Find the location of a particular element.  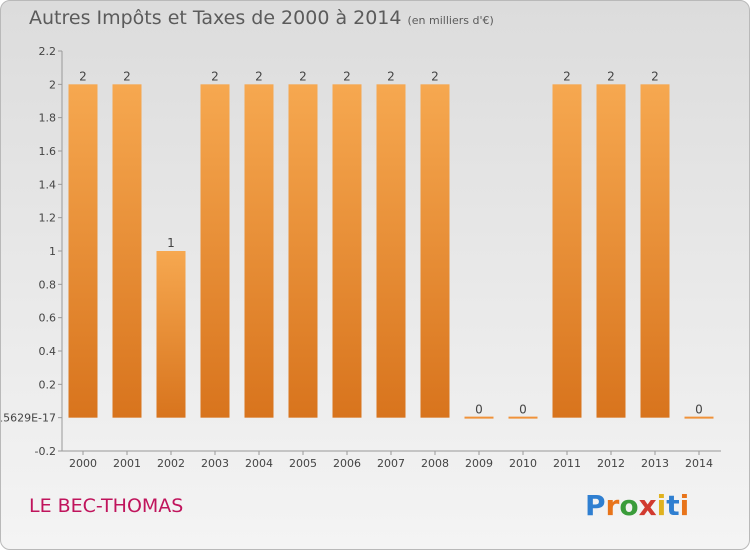

data-label: 1 is located at coordinates (171, 243).